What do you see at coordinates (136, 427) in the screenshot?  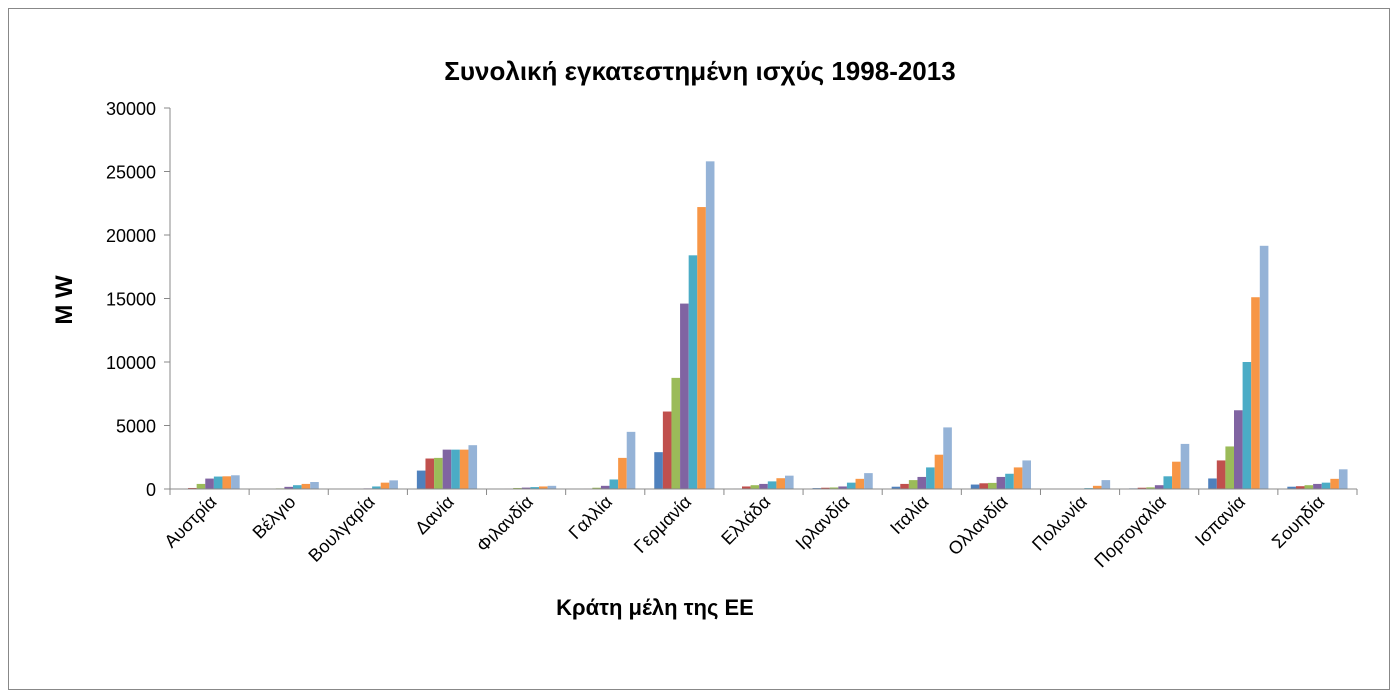 I see `y-tick-label: 5000` at bounding box center [136, 427].